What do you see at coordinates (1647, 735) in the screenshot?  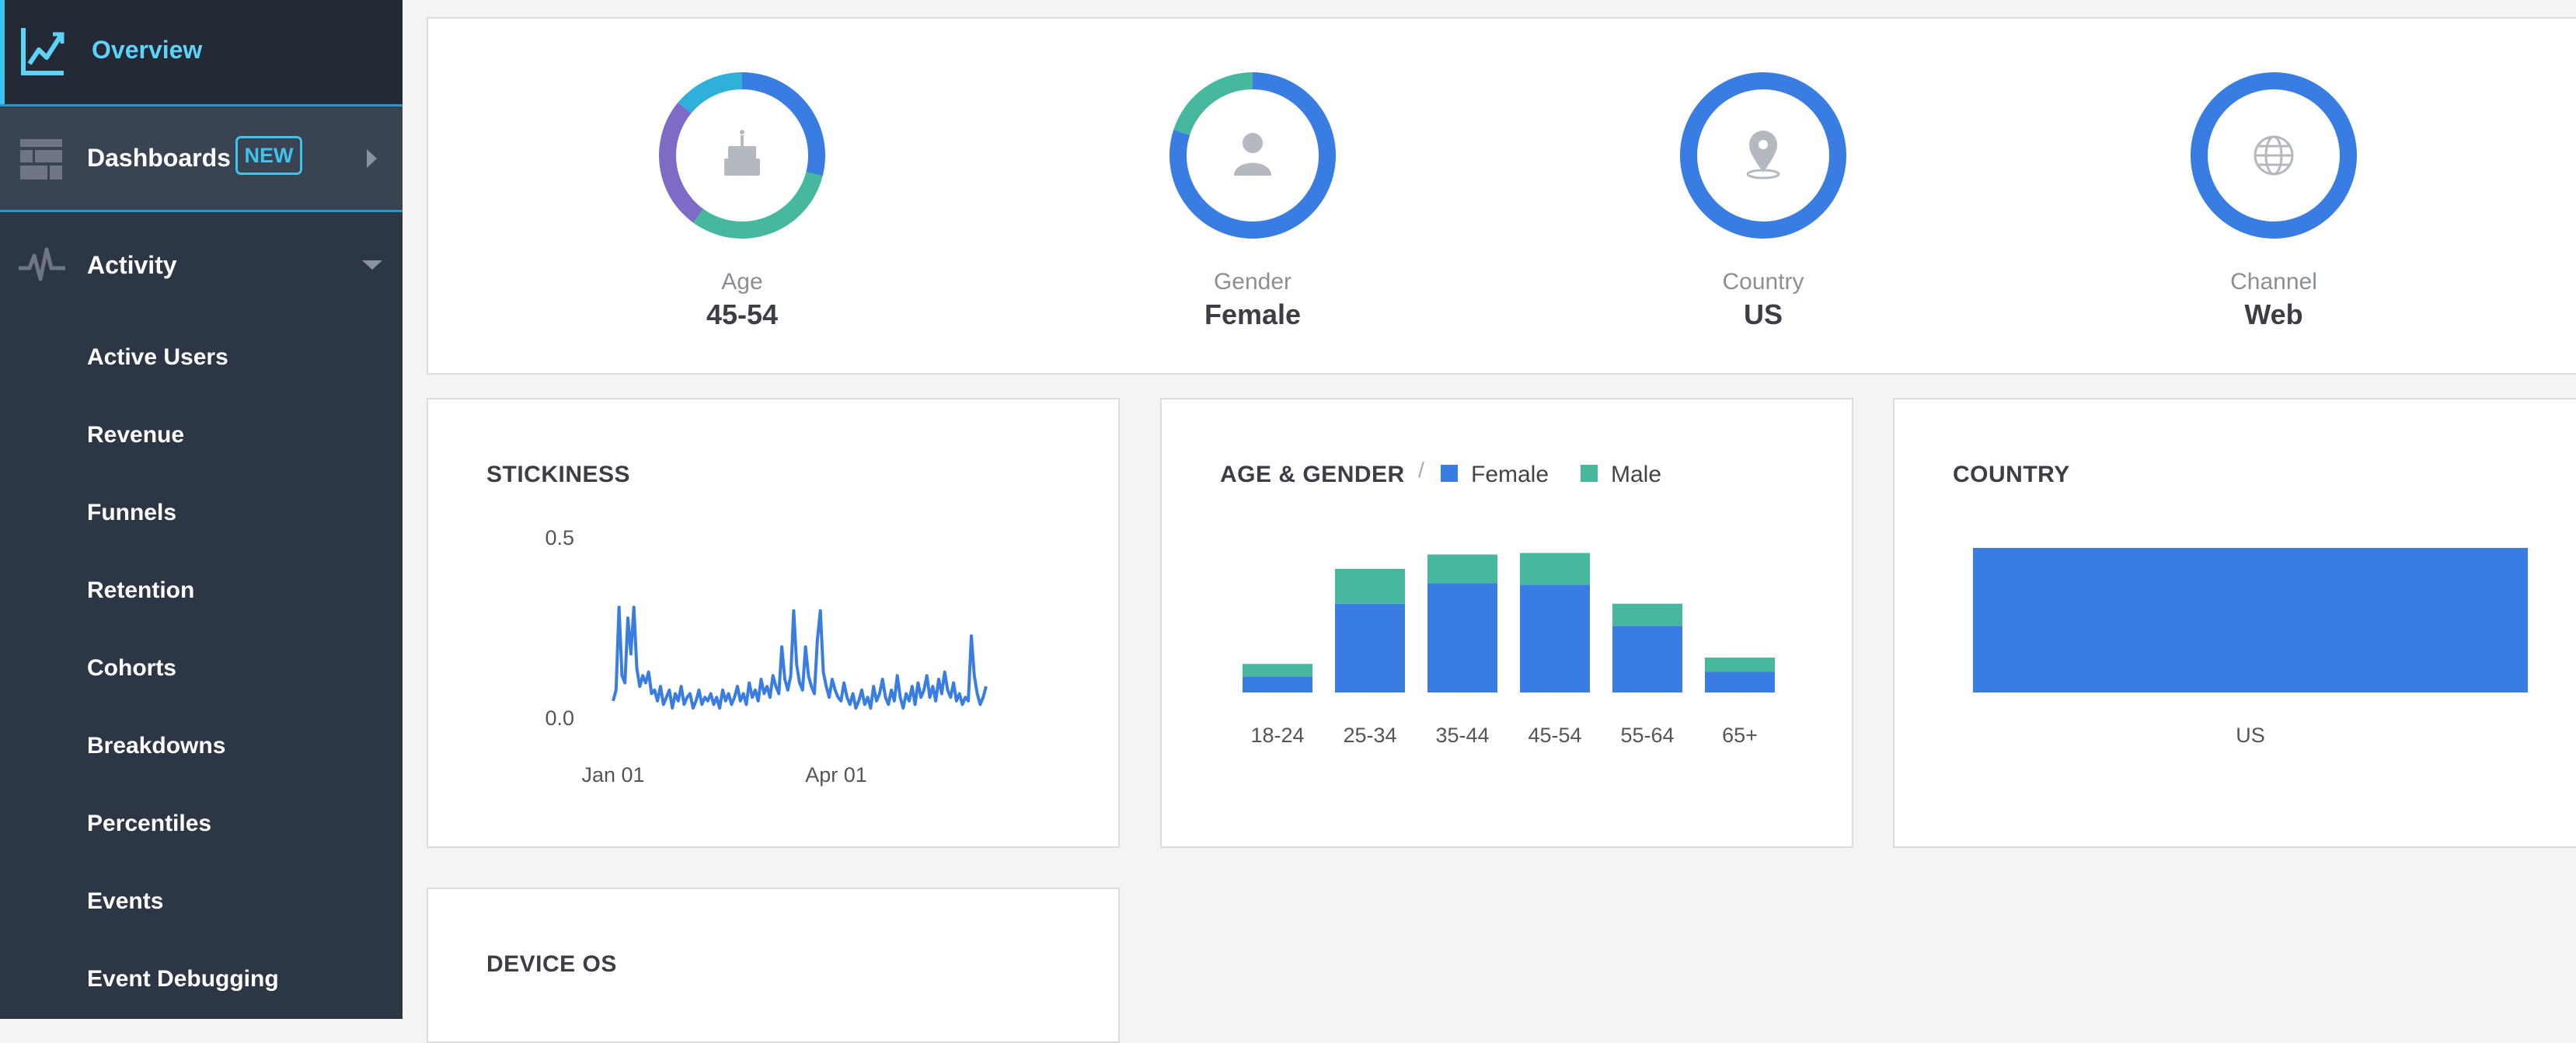 I see `x-tick-label: 55-64` at bounding box center [1647, 735].